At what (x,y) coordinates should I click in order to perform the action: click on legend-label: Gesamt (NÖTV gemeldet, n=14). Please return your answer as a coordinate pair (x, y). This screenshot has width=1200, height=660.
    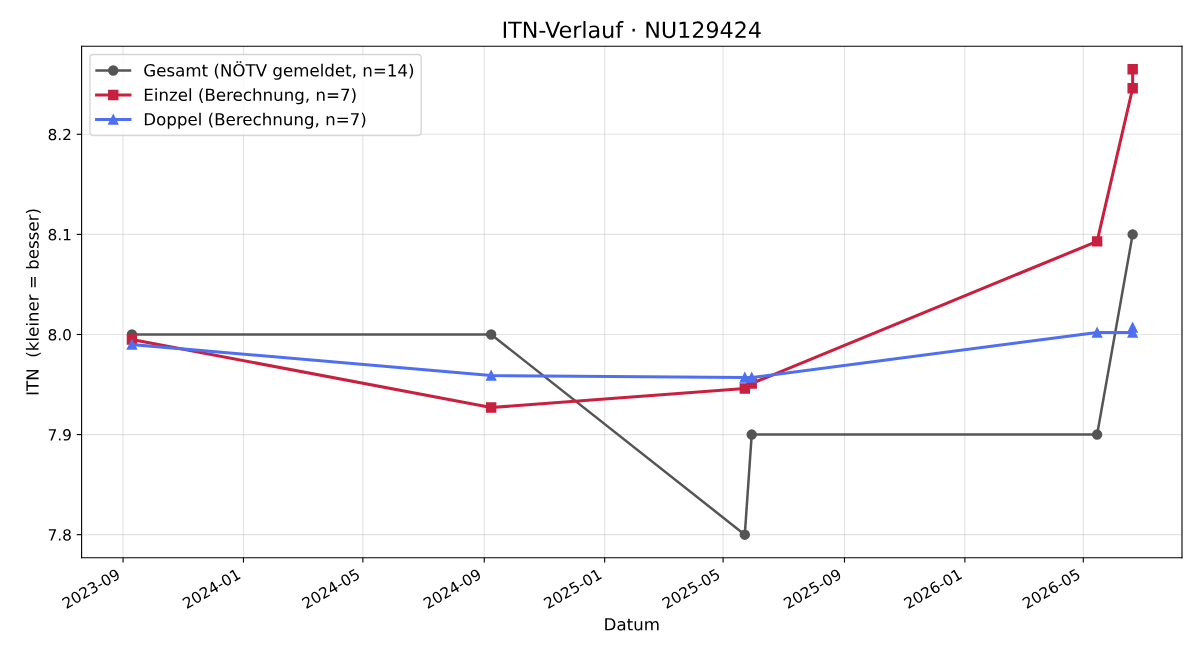
    Looking at the image, I should click on (279, 70).